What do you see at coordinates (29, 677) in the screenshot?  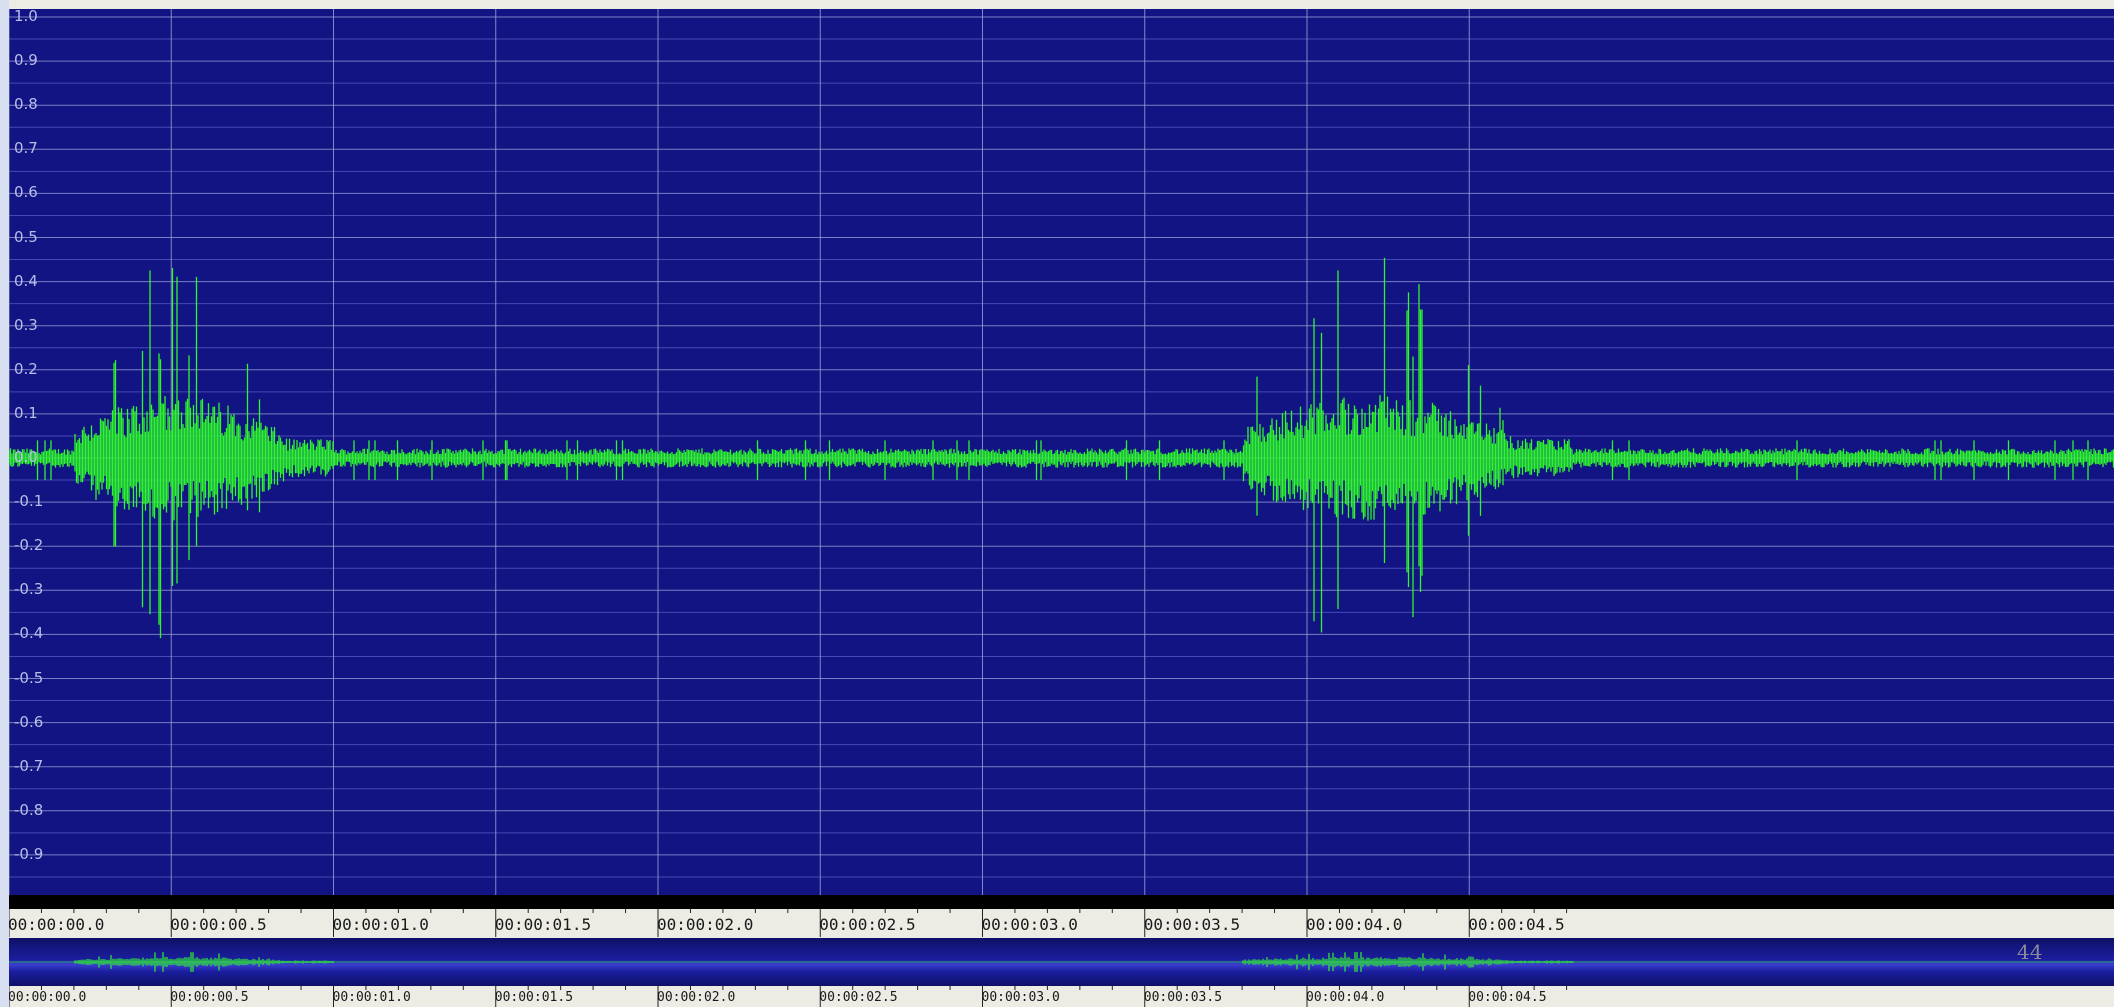 I see `amplitude-label: -0.5` at bounding box center [29, 677].